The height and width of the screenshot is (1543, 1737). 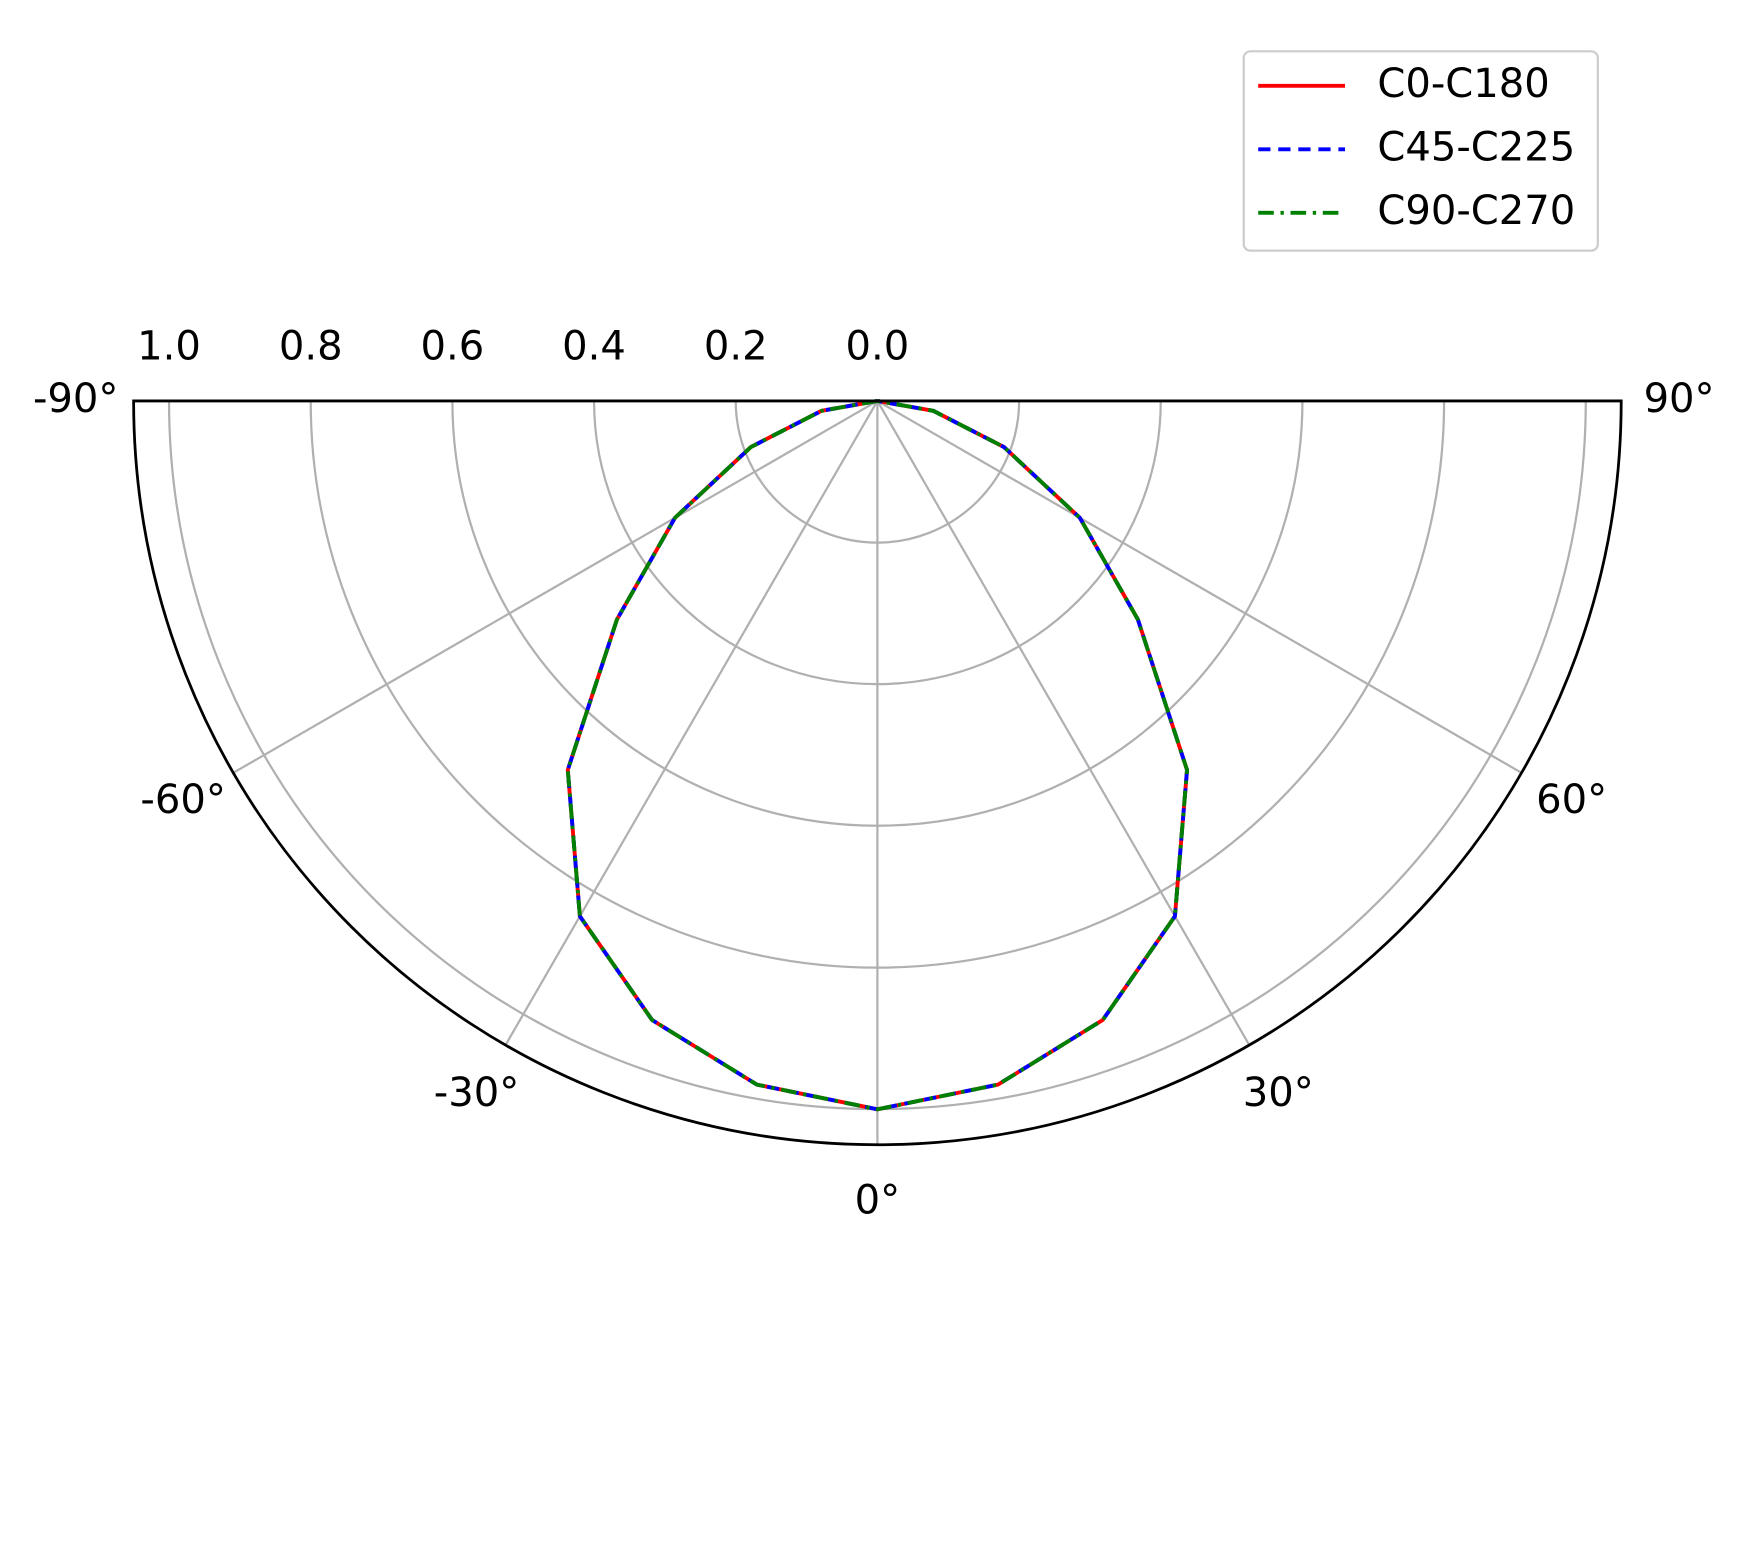 What do you see at coordinates (878, 347) in the screenshot?
I see `r-tick-label: 0.0` at bounding box center [878, 347].